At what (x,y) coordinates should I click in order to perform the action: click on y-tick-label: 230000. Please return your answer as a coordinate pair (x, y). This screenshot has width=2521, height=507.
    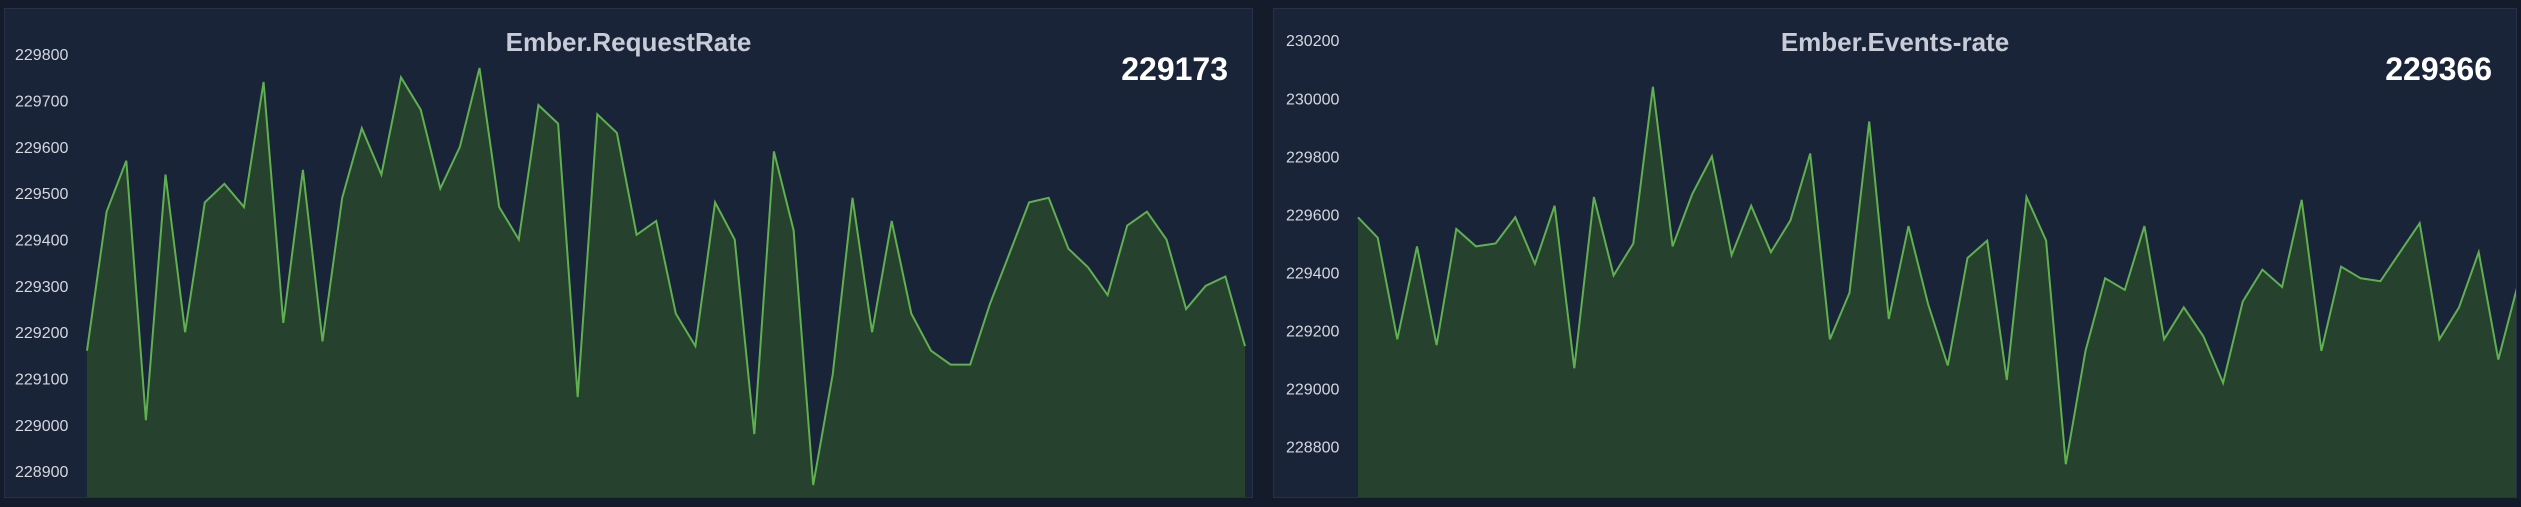
    Looking at the image, I should click on (1312, 99).